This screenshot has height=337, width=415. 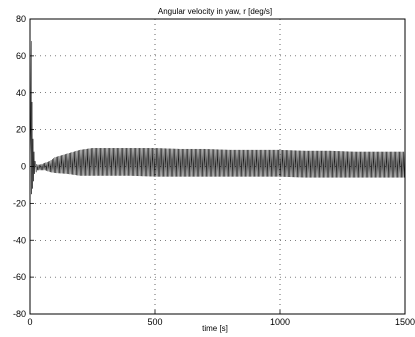 What do you see at coordinates (215, 328) in the screenshot?
I see `x-axis-label: time [s]` at bounding box center [215, 328].